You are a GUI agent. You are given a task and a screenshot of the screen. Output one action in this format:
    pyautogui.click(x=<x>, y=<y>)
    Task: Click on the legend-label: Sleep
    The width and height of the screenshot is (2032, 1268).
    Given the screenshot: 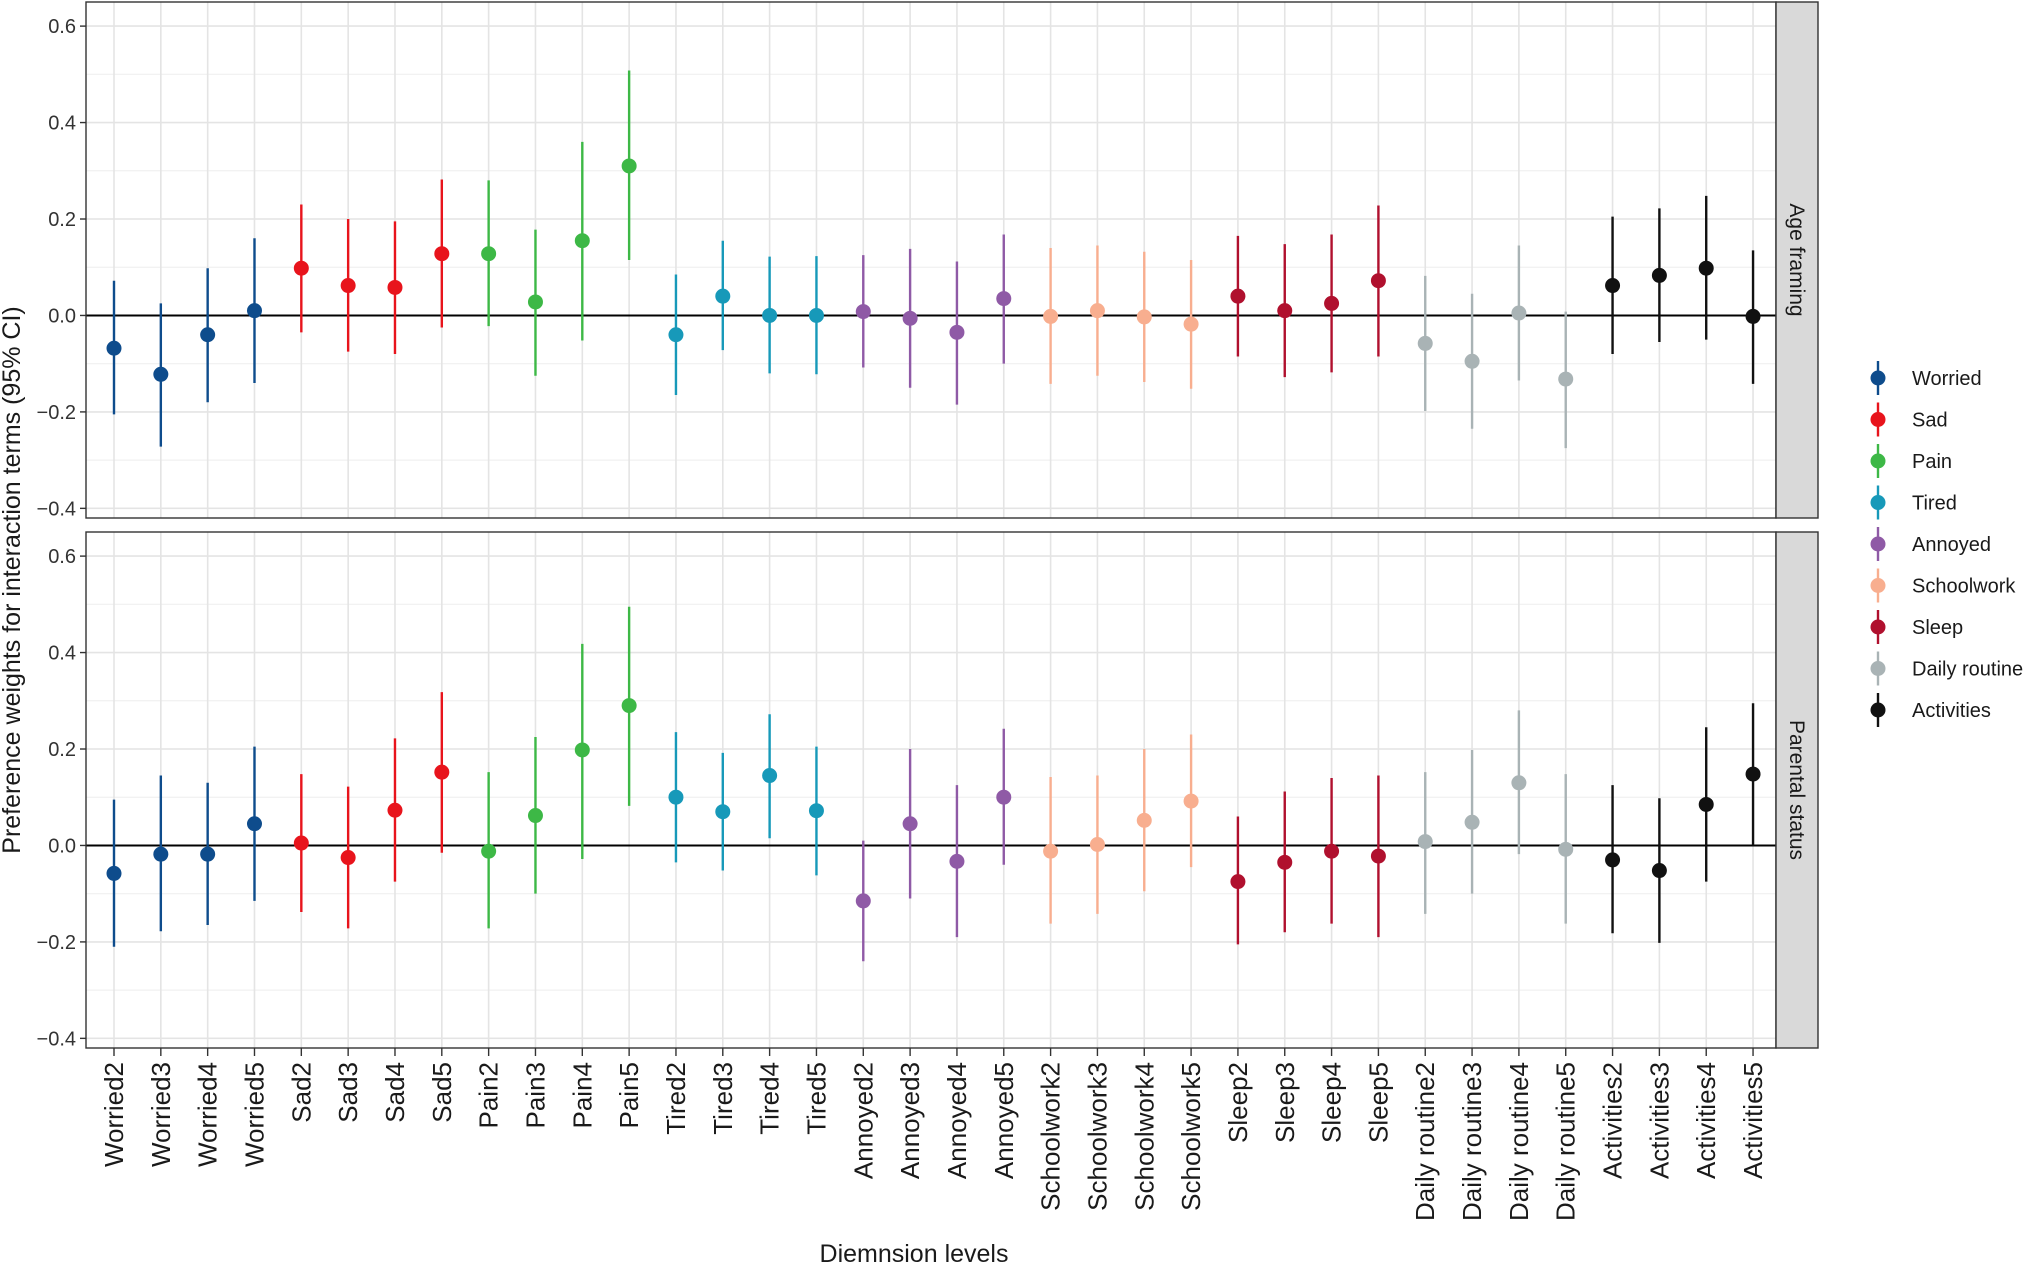 What is the action you would take?
    pyautogui.click(x=1937, y=628)
    